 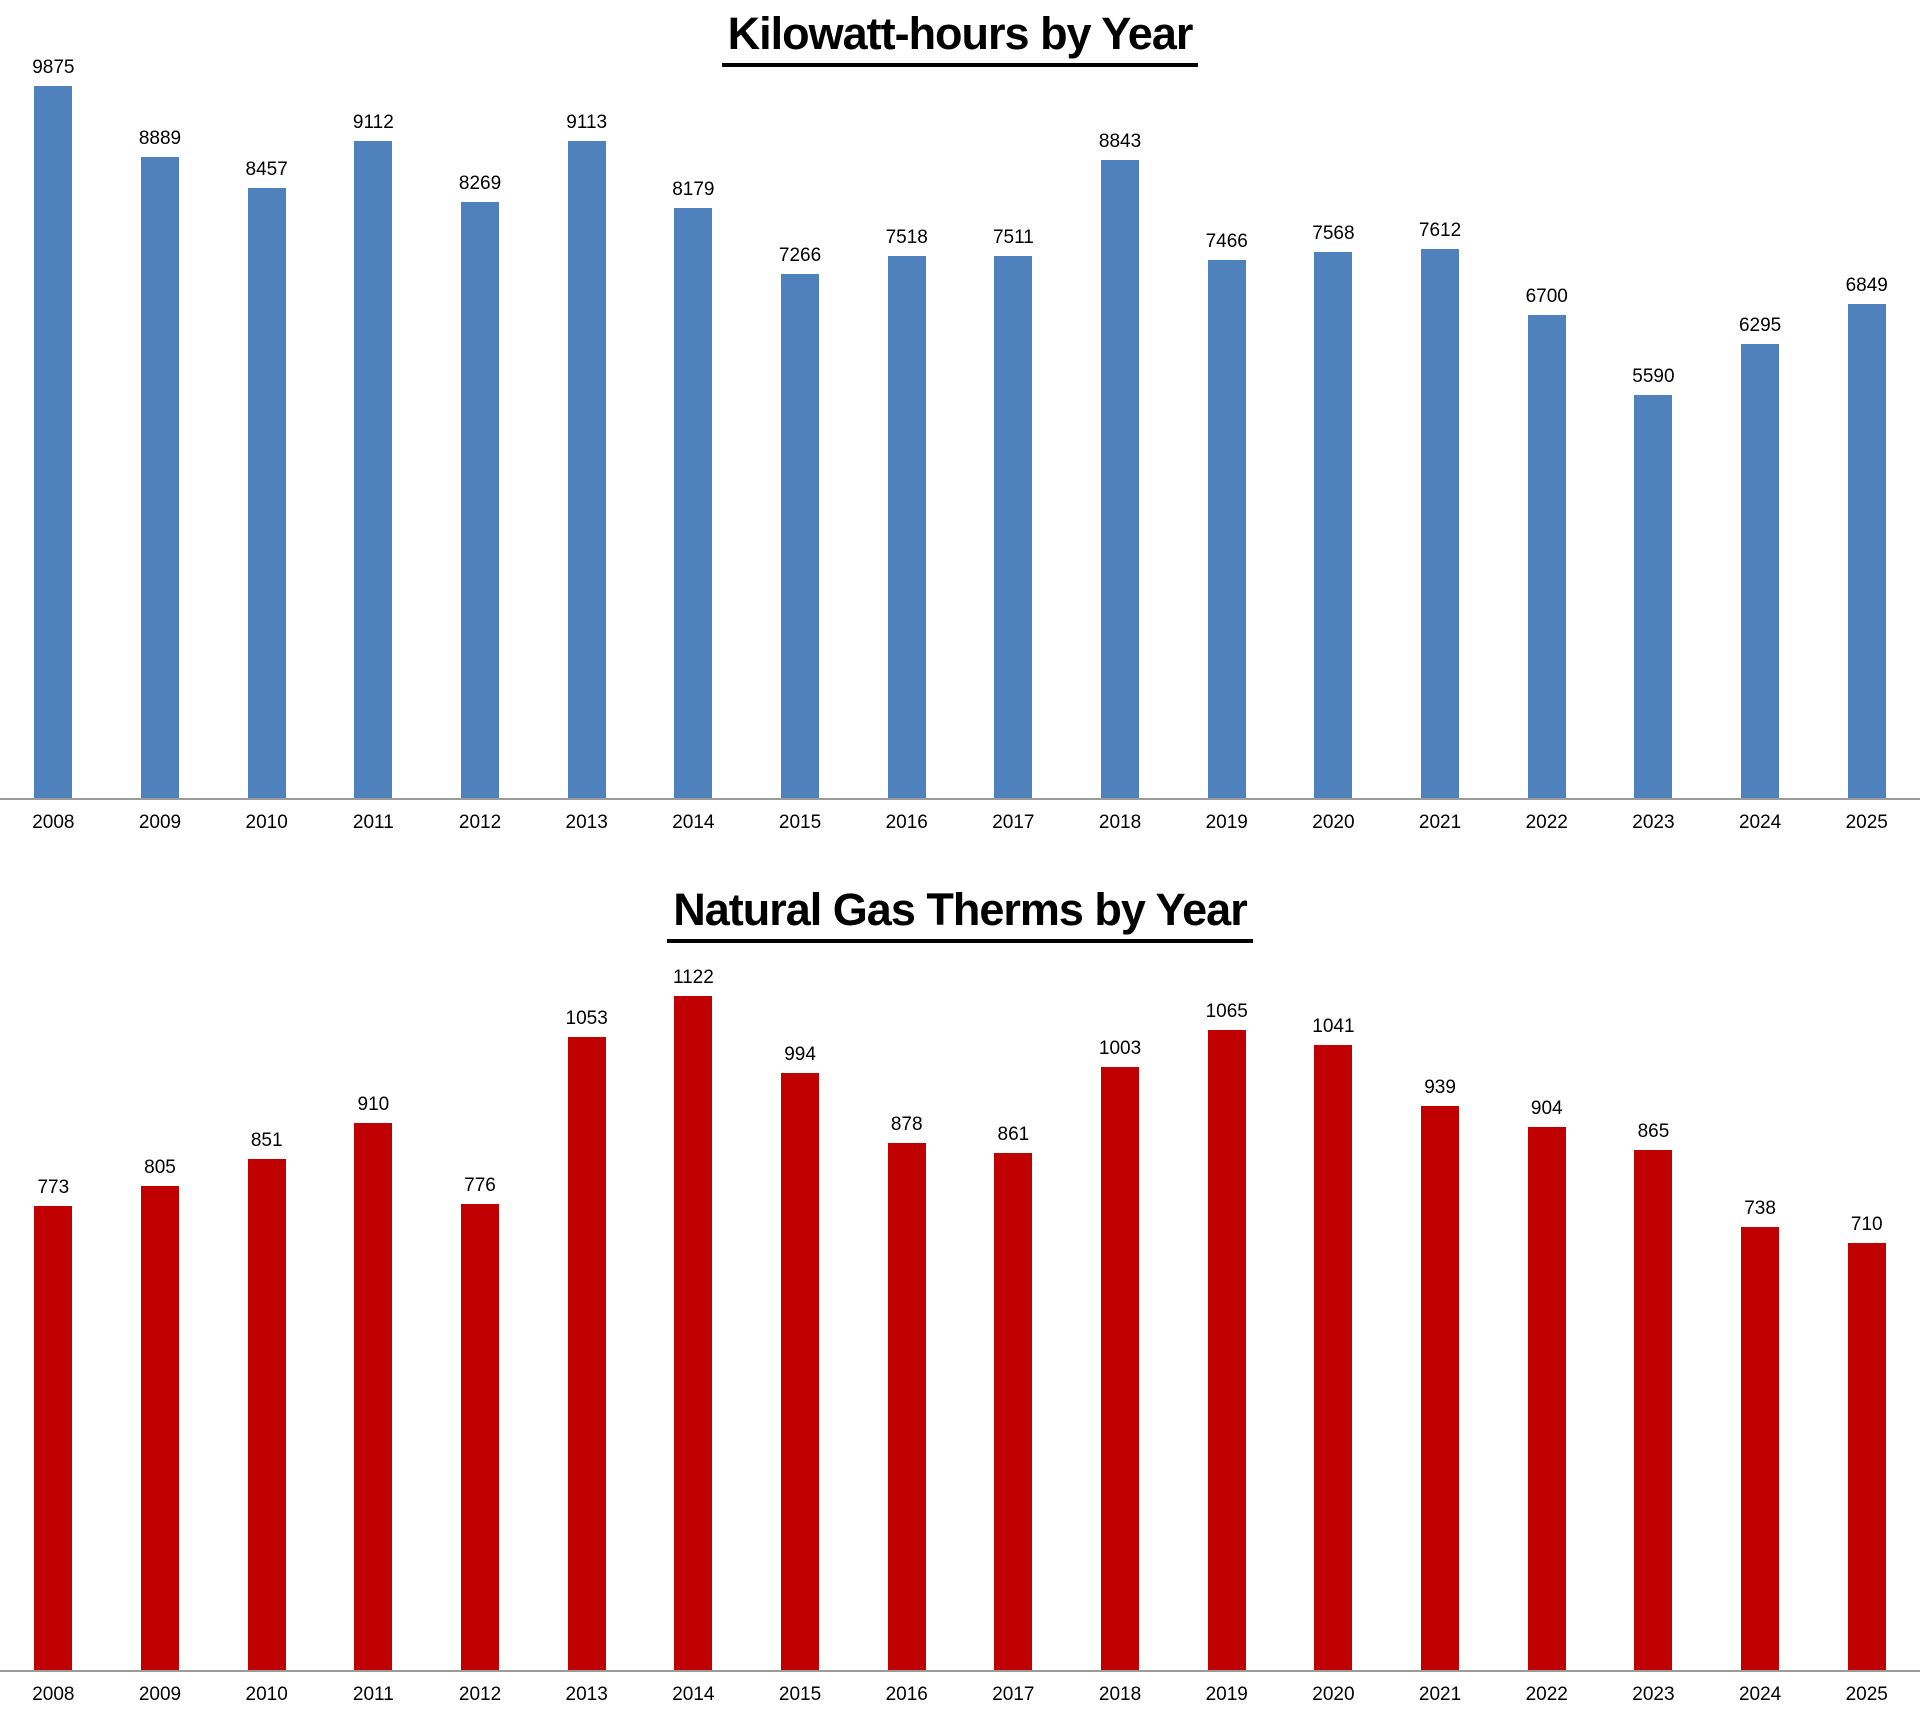 What do you see at coordinates (1013, 1134) in the screenshot?
I see `bar-value-label: 861` at bounding box center [1013, 1134].